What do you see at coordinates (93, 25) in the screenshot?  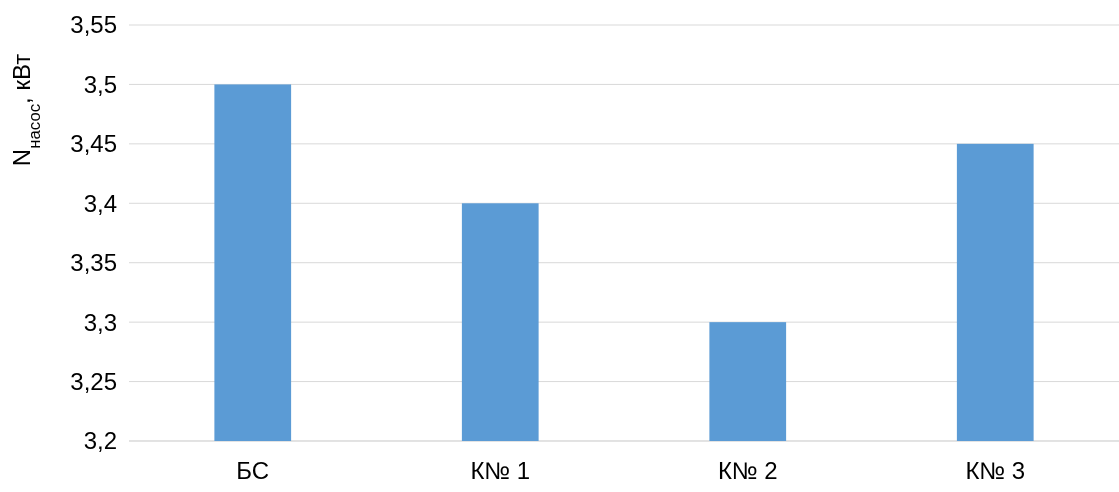 I see `y-tick-label: 3,55` at bounding box center [93, 25].